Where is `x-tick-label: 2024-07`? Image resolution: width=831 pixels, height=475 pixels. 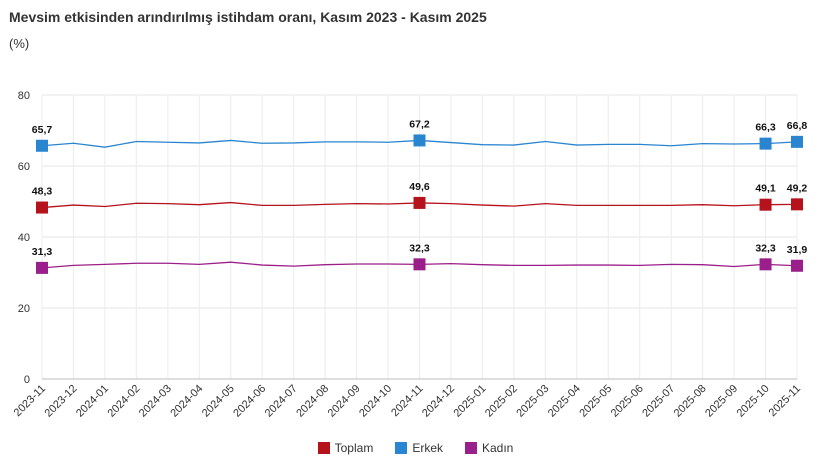
x-tick-label: 2024-07 is located at coordinates (281, 401).